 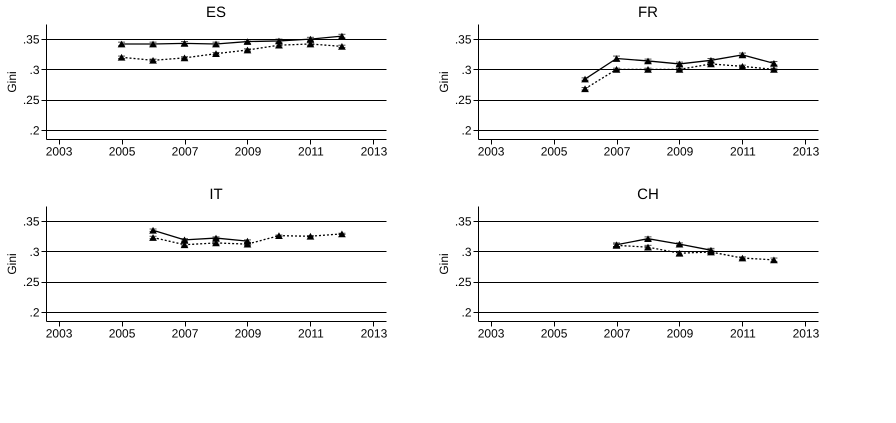 What do you see at coordinates (648, 194) in the screenshot?
I see `chart-title: CH` at bounding box center [648, 194].